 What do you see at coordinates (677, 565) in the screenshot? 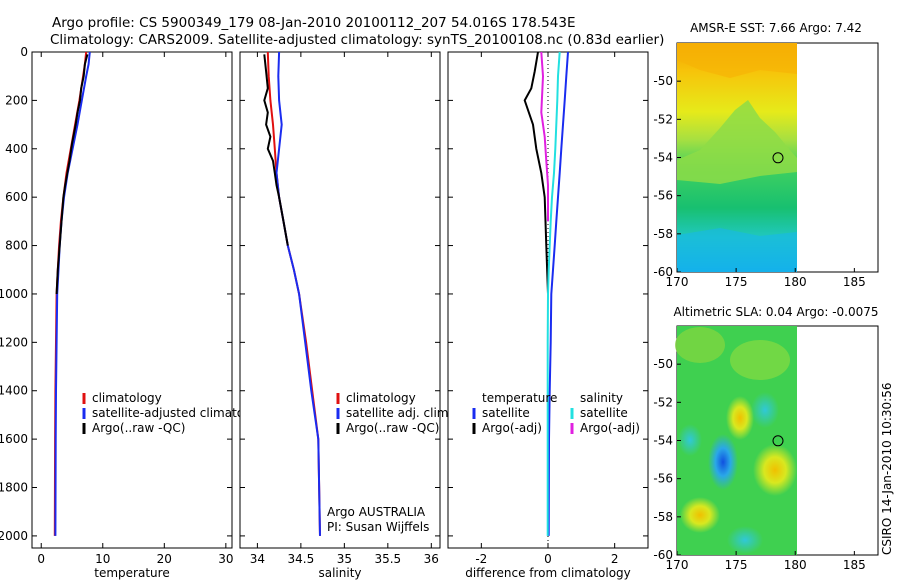
I see `sla_map-xtick-label: 170` at bounding box center [677, 565].